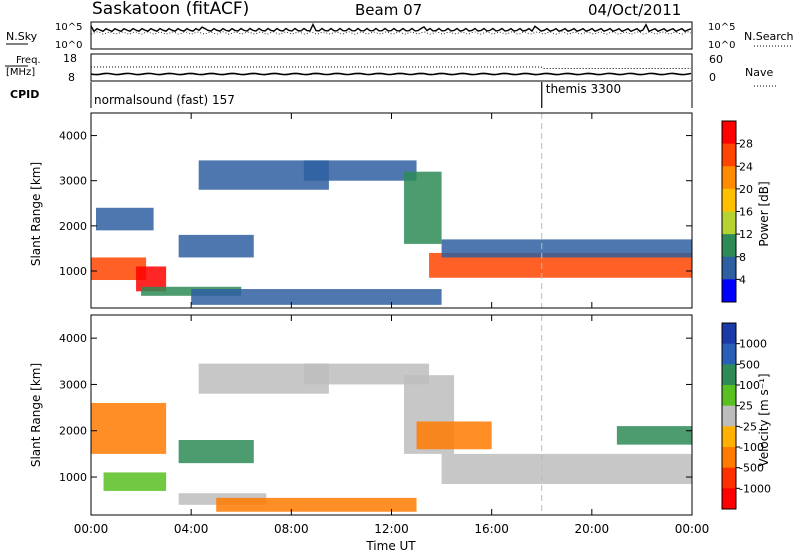  I want to click on colorbar-tick-label: 12, so click(746, 234).